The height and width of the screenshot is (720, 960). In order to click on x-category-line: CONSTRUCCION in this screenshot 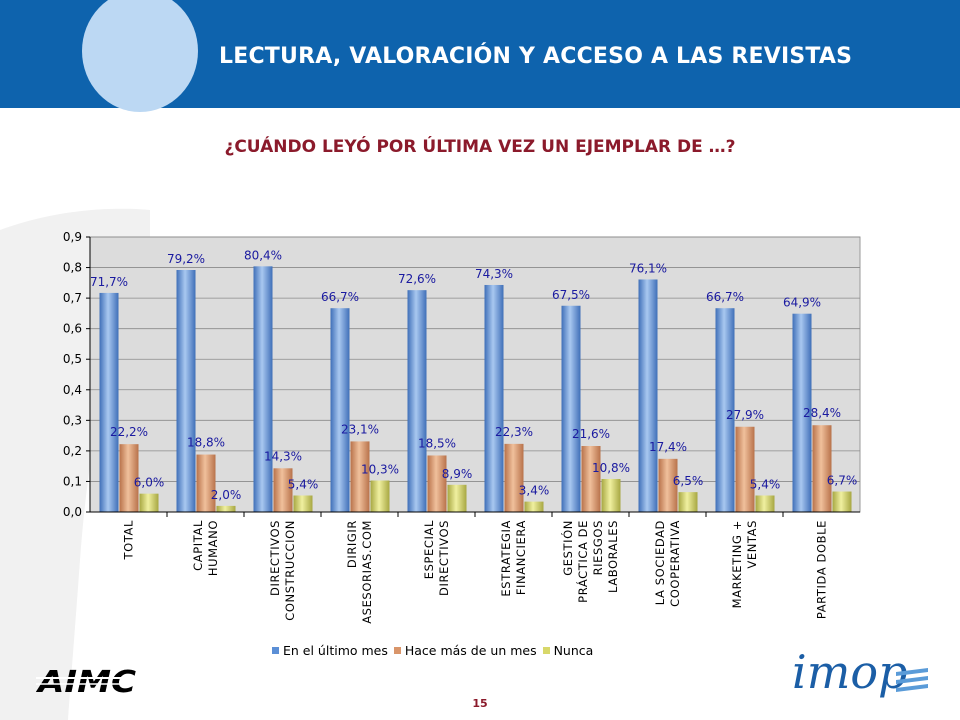, I will do `click(290, 570)`.